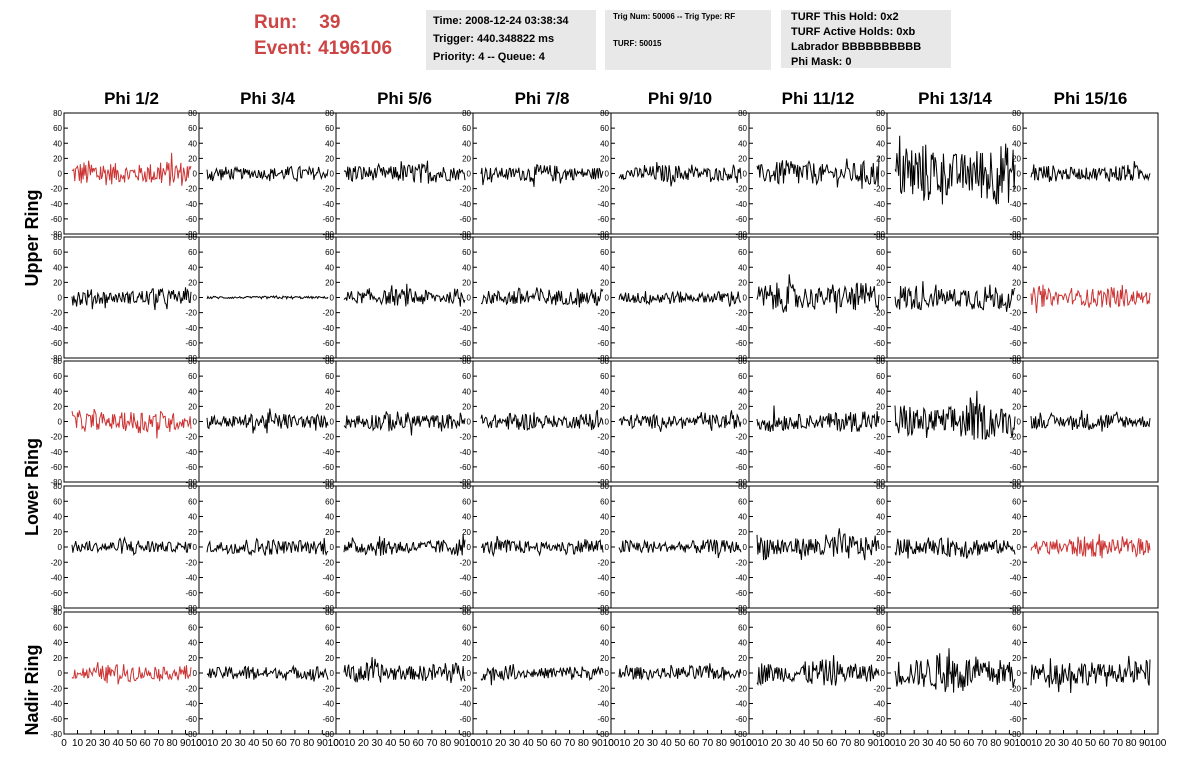 The height and width of the screenshot is (772, 1196). I want to click on x-tick-label: 70, so click(708, 743).